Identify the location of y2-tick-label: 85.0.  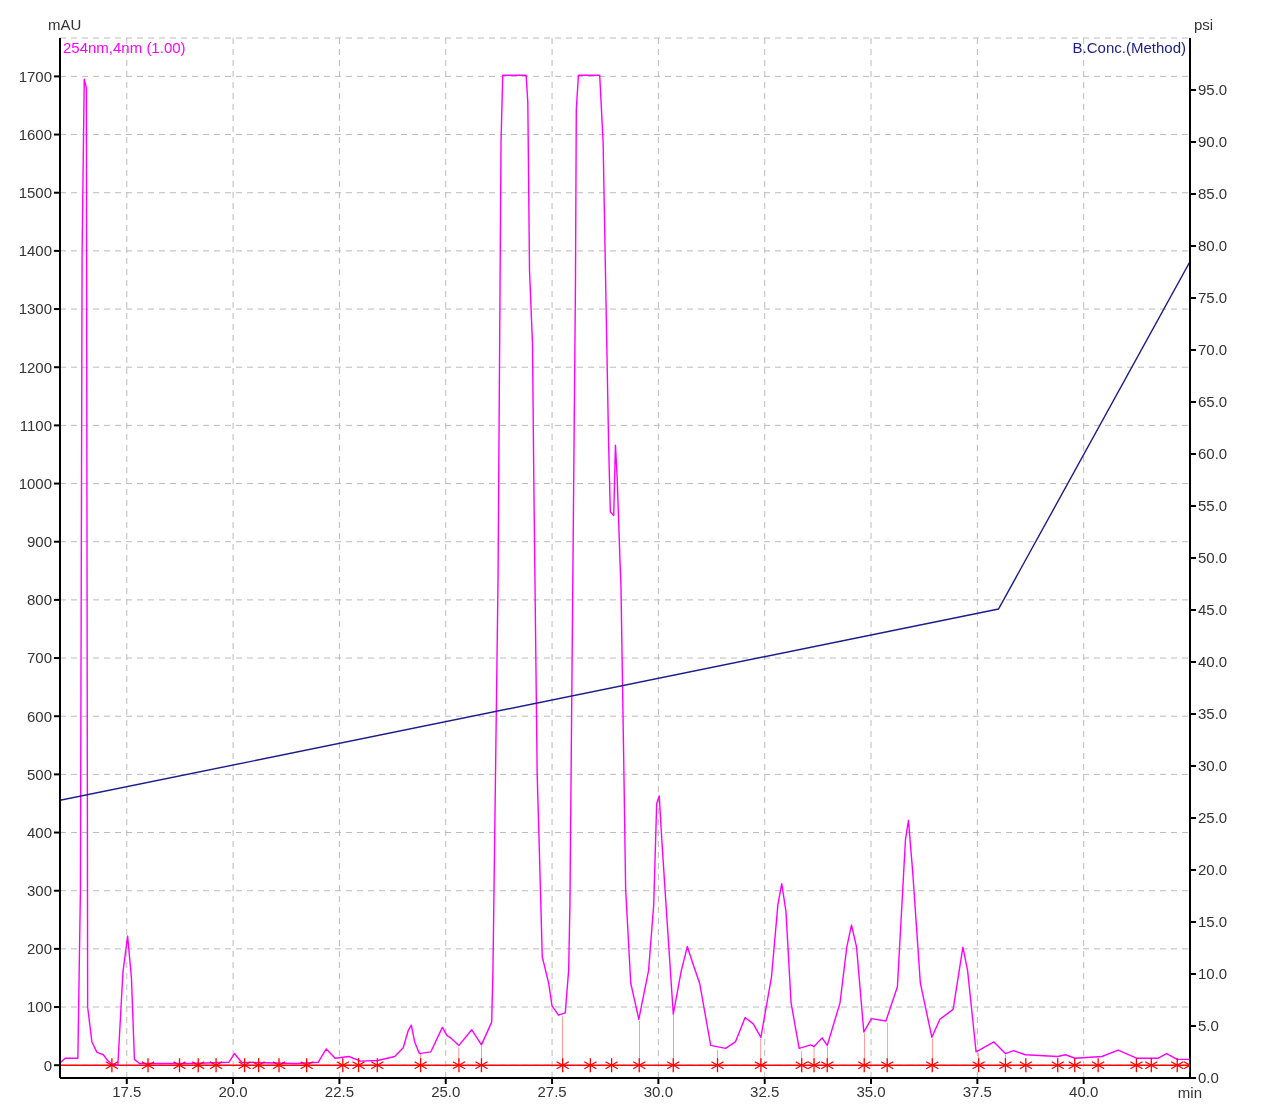
(1213, 194).